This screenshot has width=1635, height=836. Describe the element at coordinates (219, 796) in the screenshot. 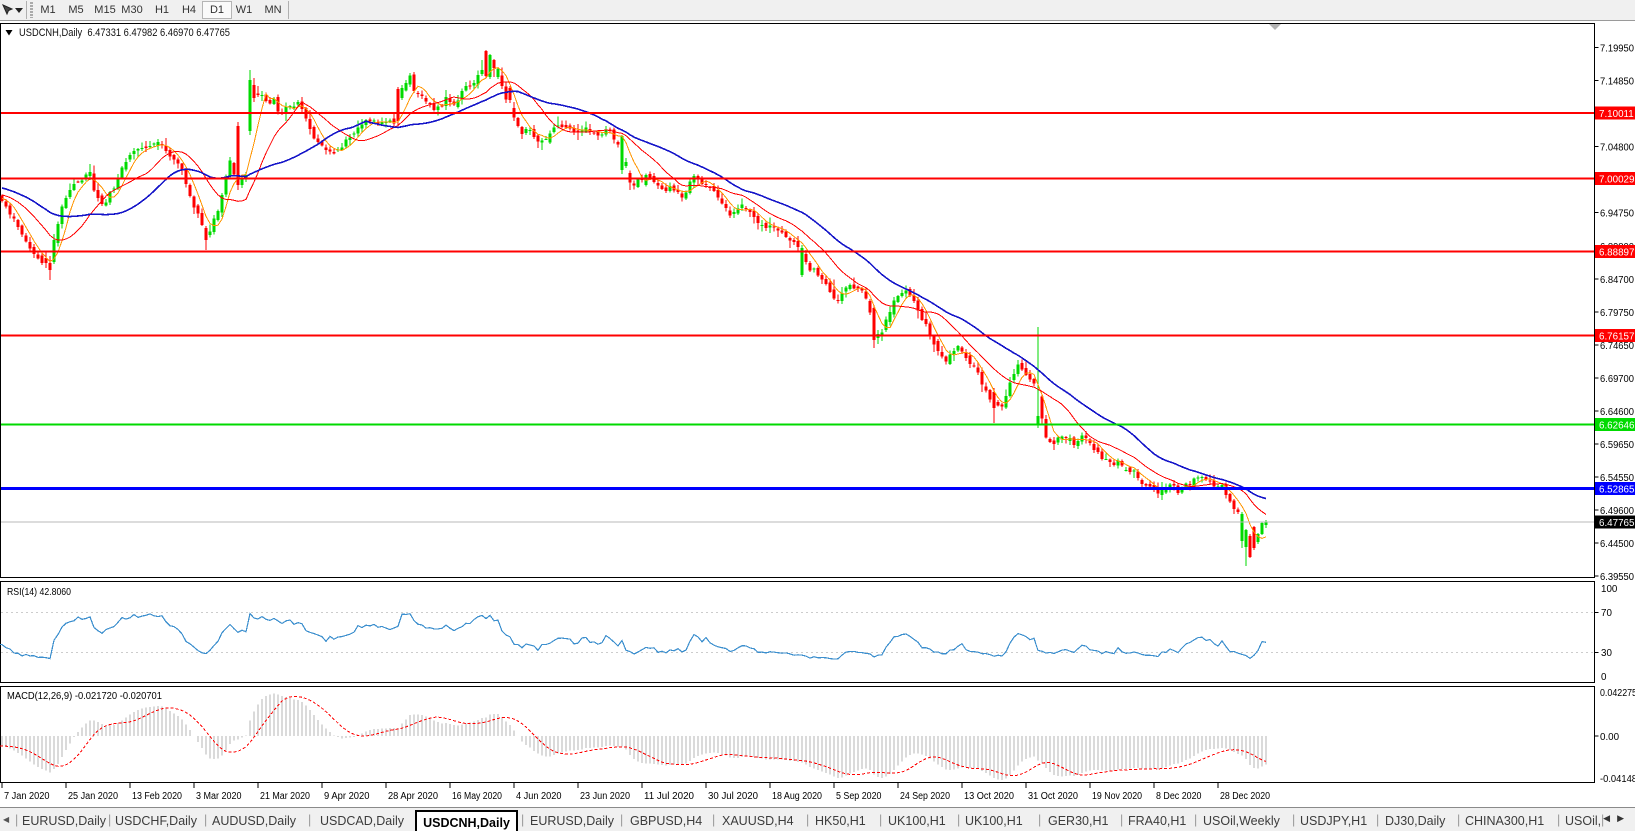

I see `svg-text: 3 Mar 2020` at that location.